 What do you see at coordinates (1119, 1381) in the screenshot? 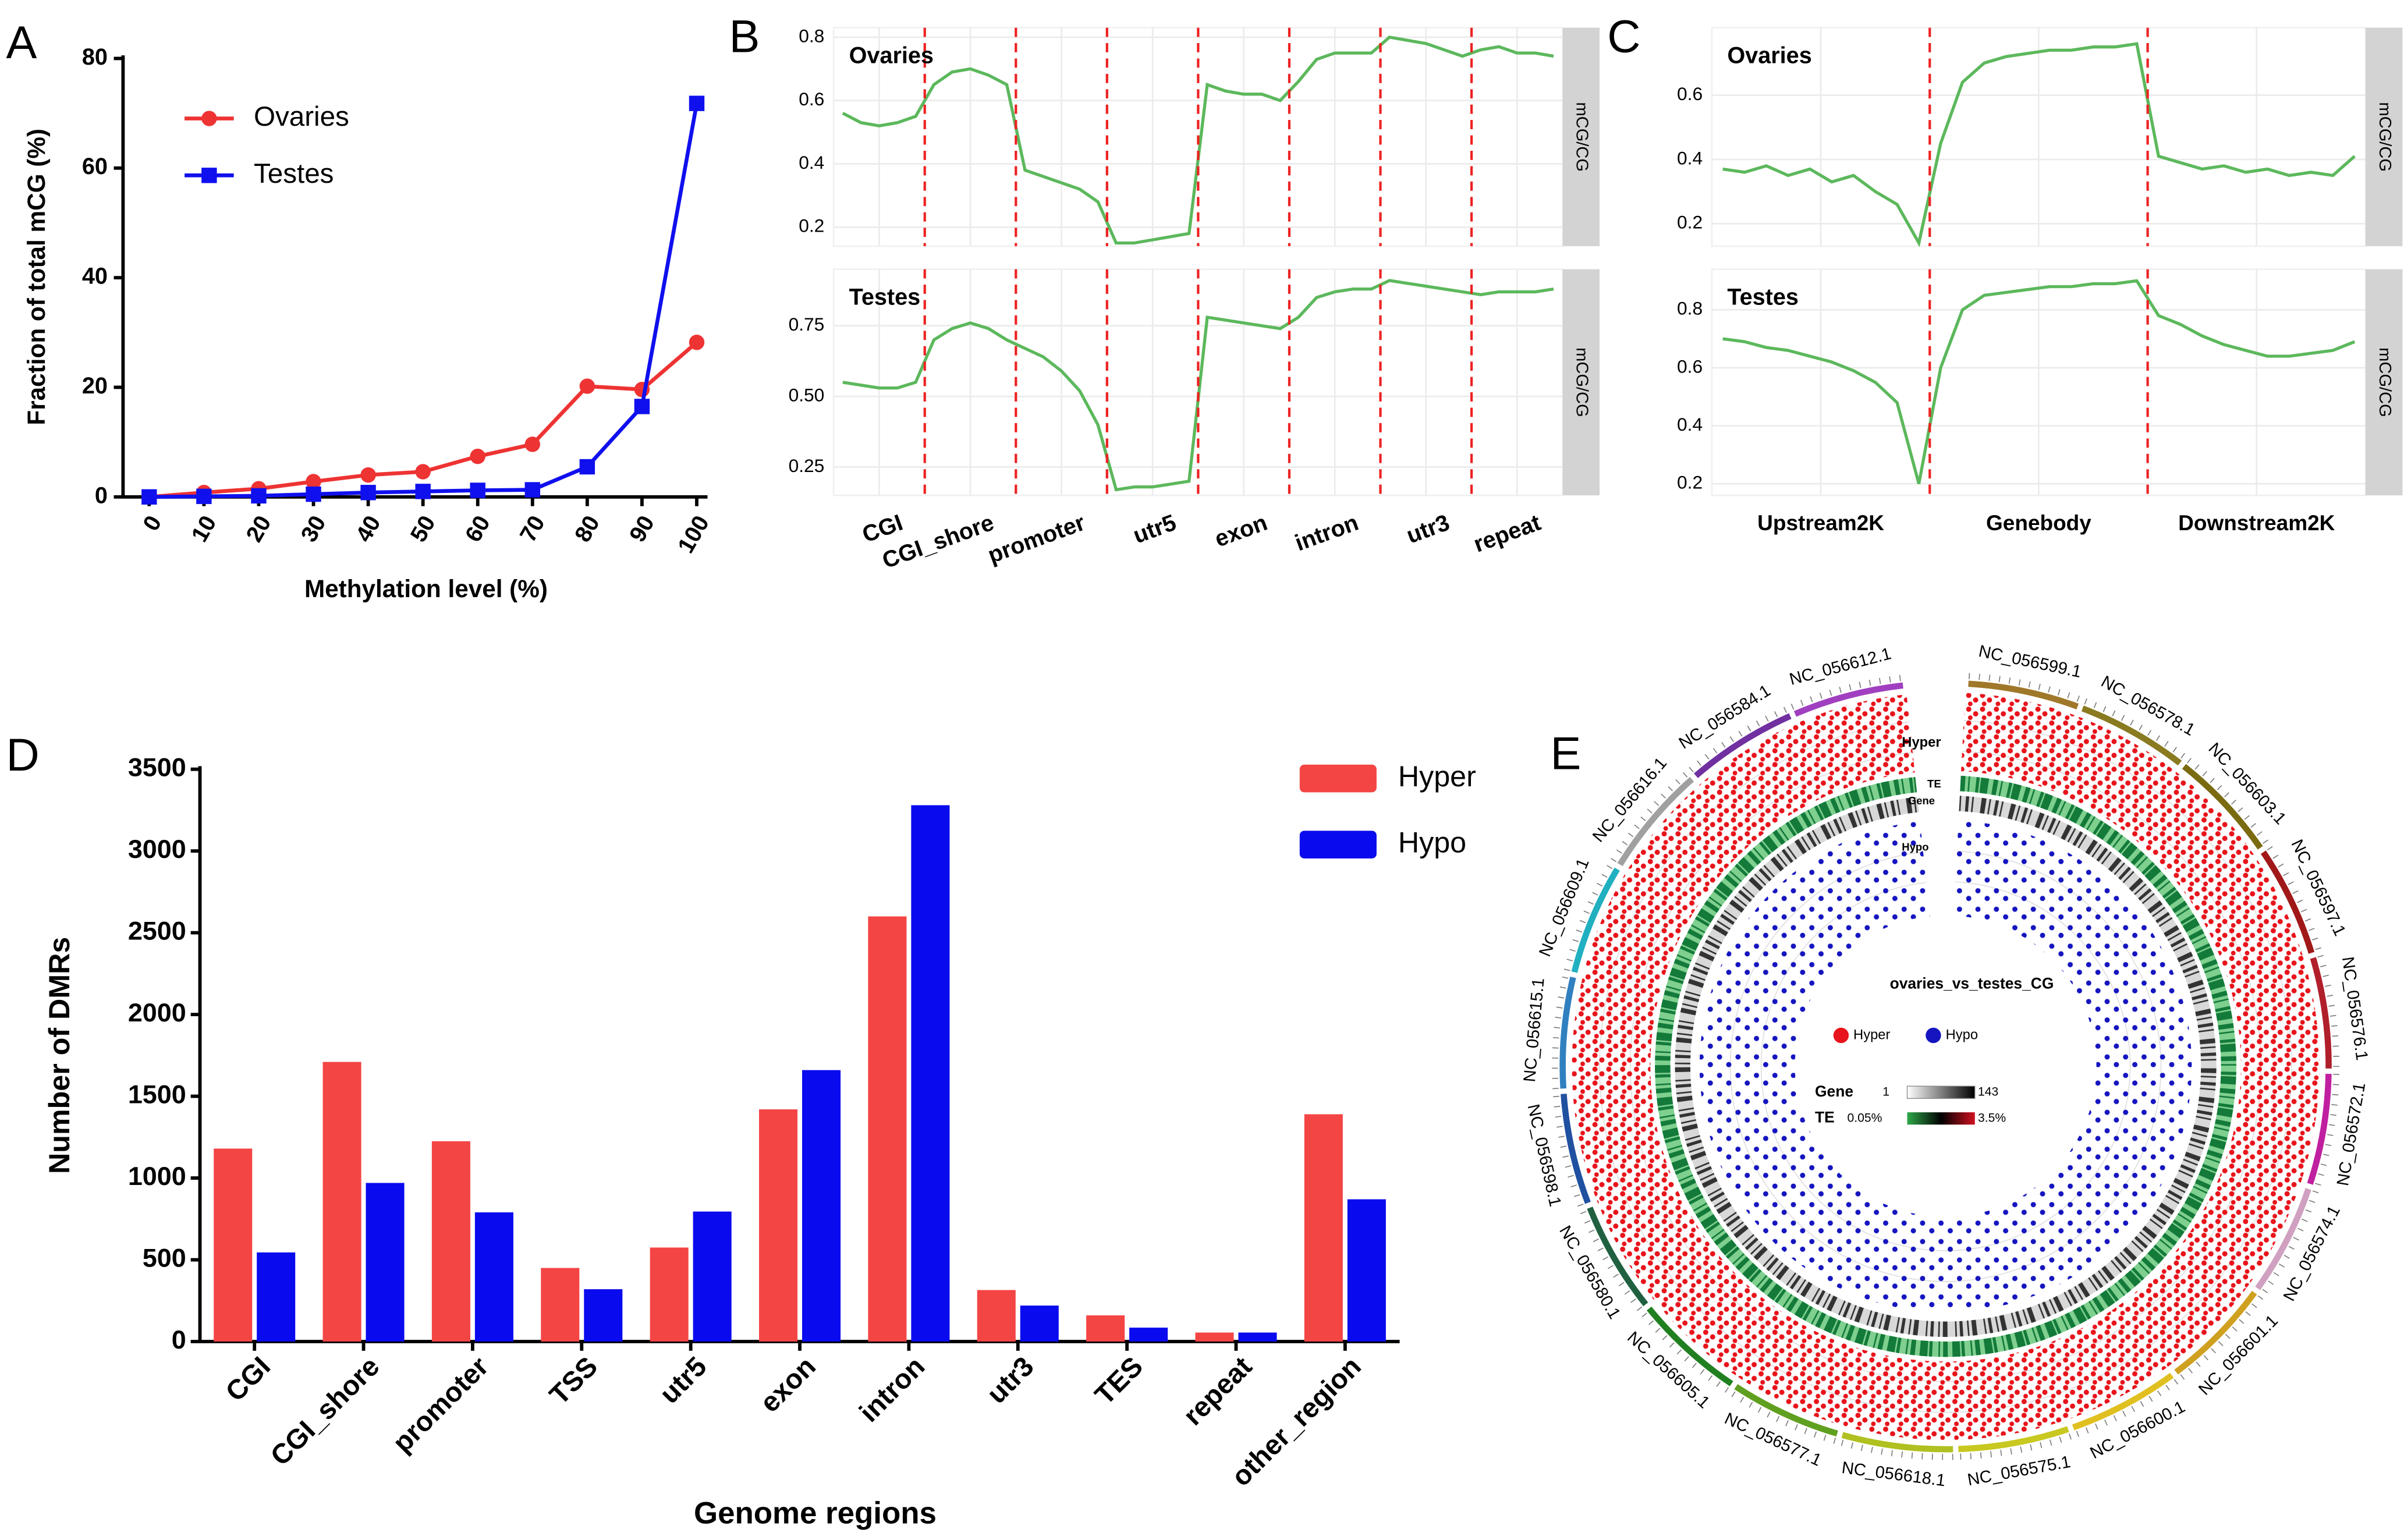
I see `x-tick-label: TES` at bounding box center [1119, 1381].